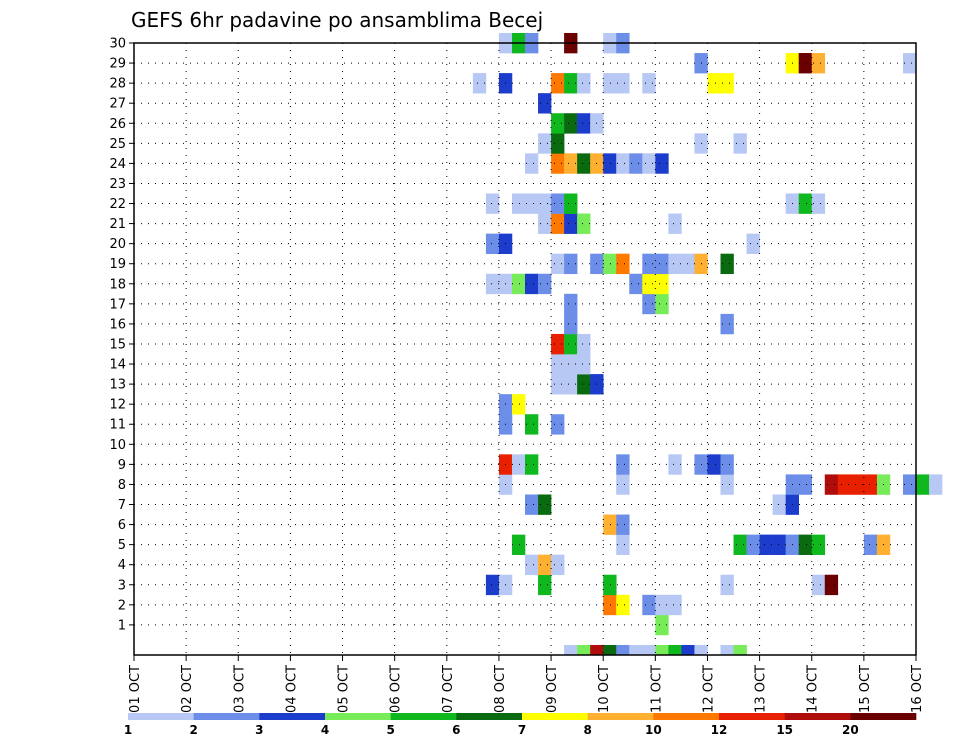 This screenshot has width=960, height=742. Describe the element at coordinates (448, 689) in the screenshot. I see `x-tick-label: 07 OCT` at that location.